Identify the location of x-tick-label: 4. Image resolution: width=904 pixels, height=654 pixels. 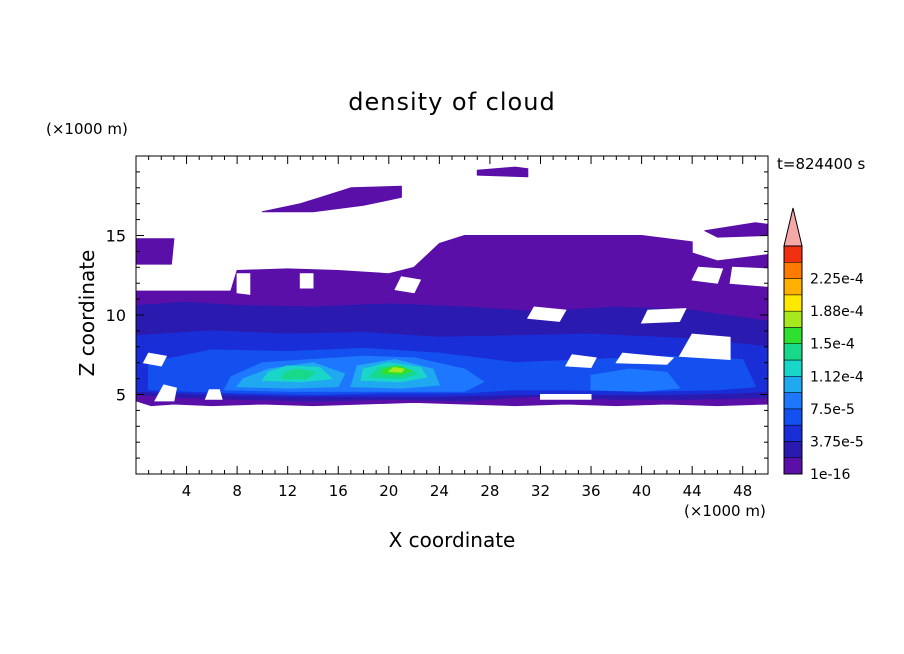
(187, 491).